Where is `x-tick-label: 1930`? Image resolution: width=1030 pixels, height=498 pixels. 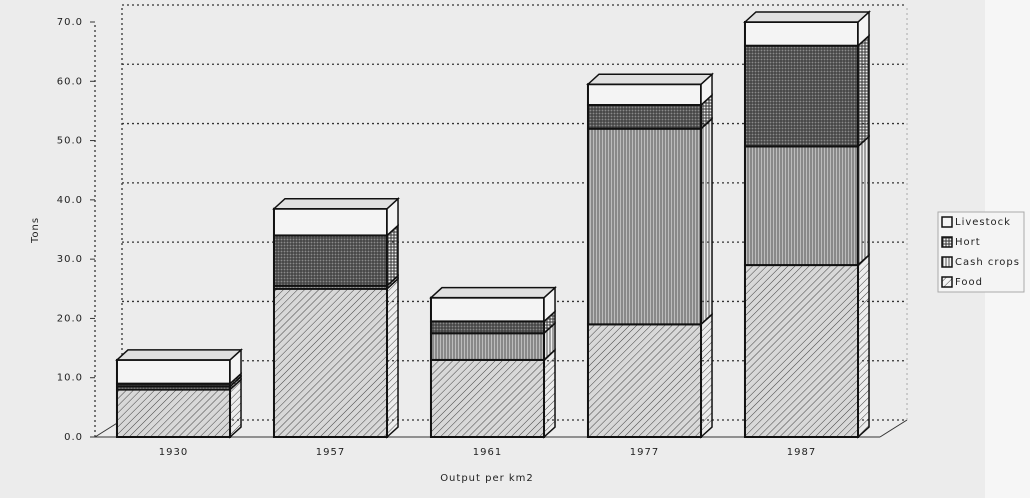 x-tick-label: 1930 is located at coordinates (173, 452).